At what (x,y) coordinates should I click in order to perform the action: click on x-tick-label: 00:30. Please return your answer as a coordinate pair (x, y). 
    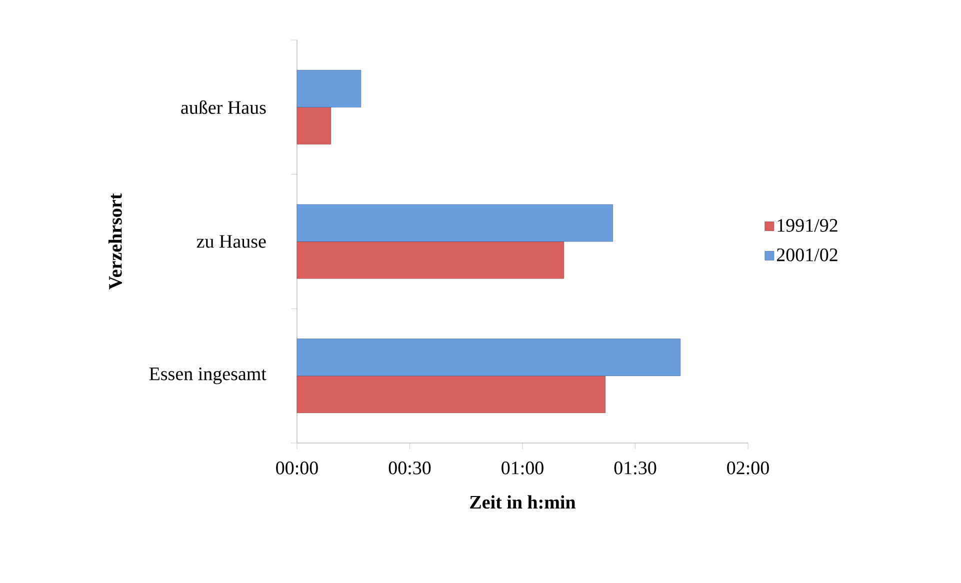
    Looking at the image, I should click on (409, 468).